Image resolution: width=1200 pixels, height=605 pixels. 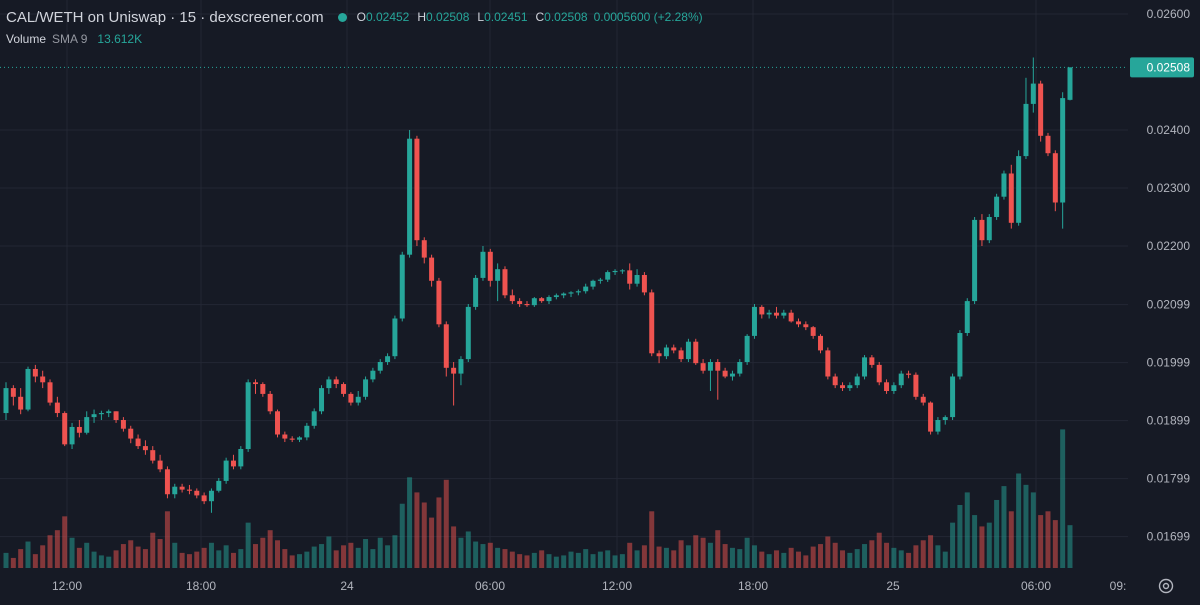 I want to click on low-value: 0.02451, so click(x=506, y=17).